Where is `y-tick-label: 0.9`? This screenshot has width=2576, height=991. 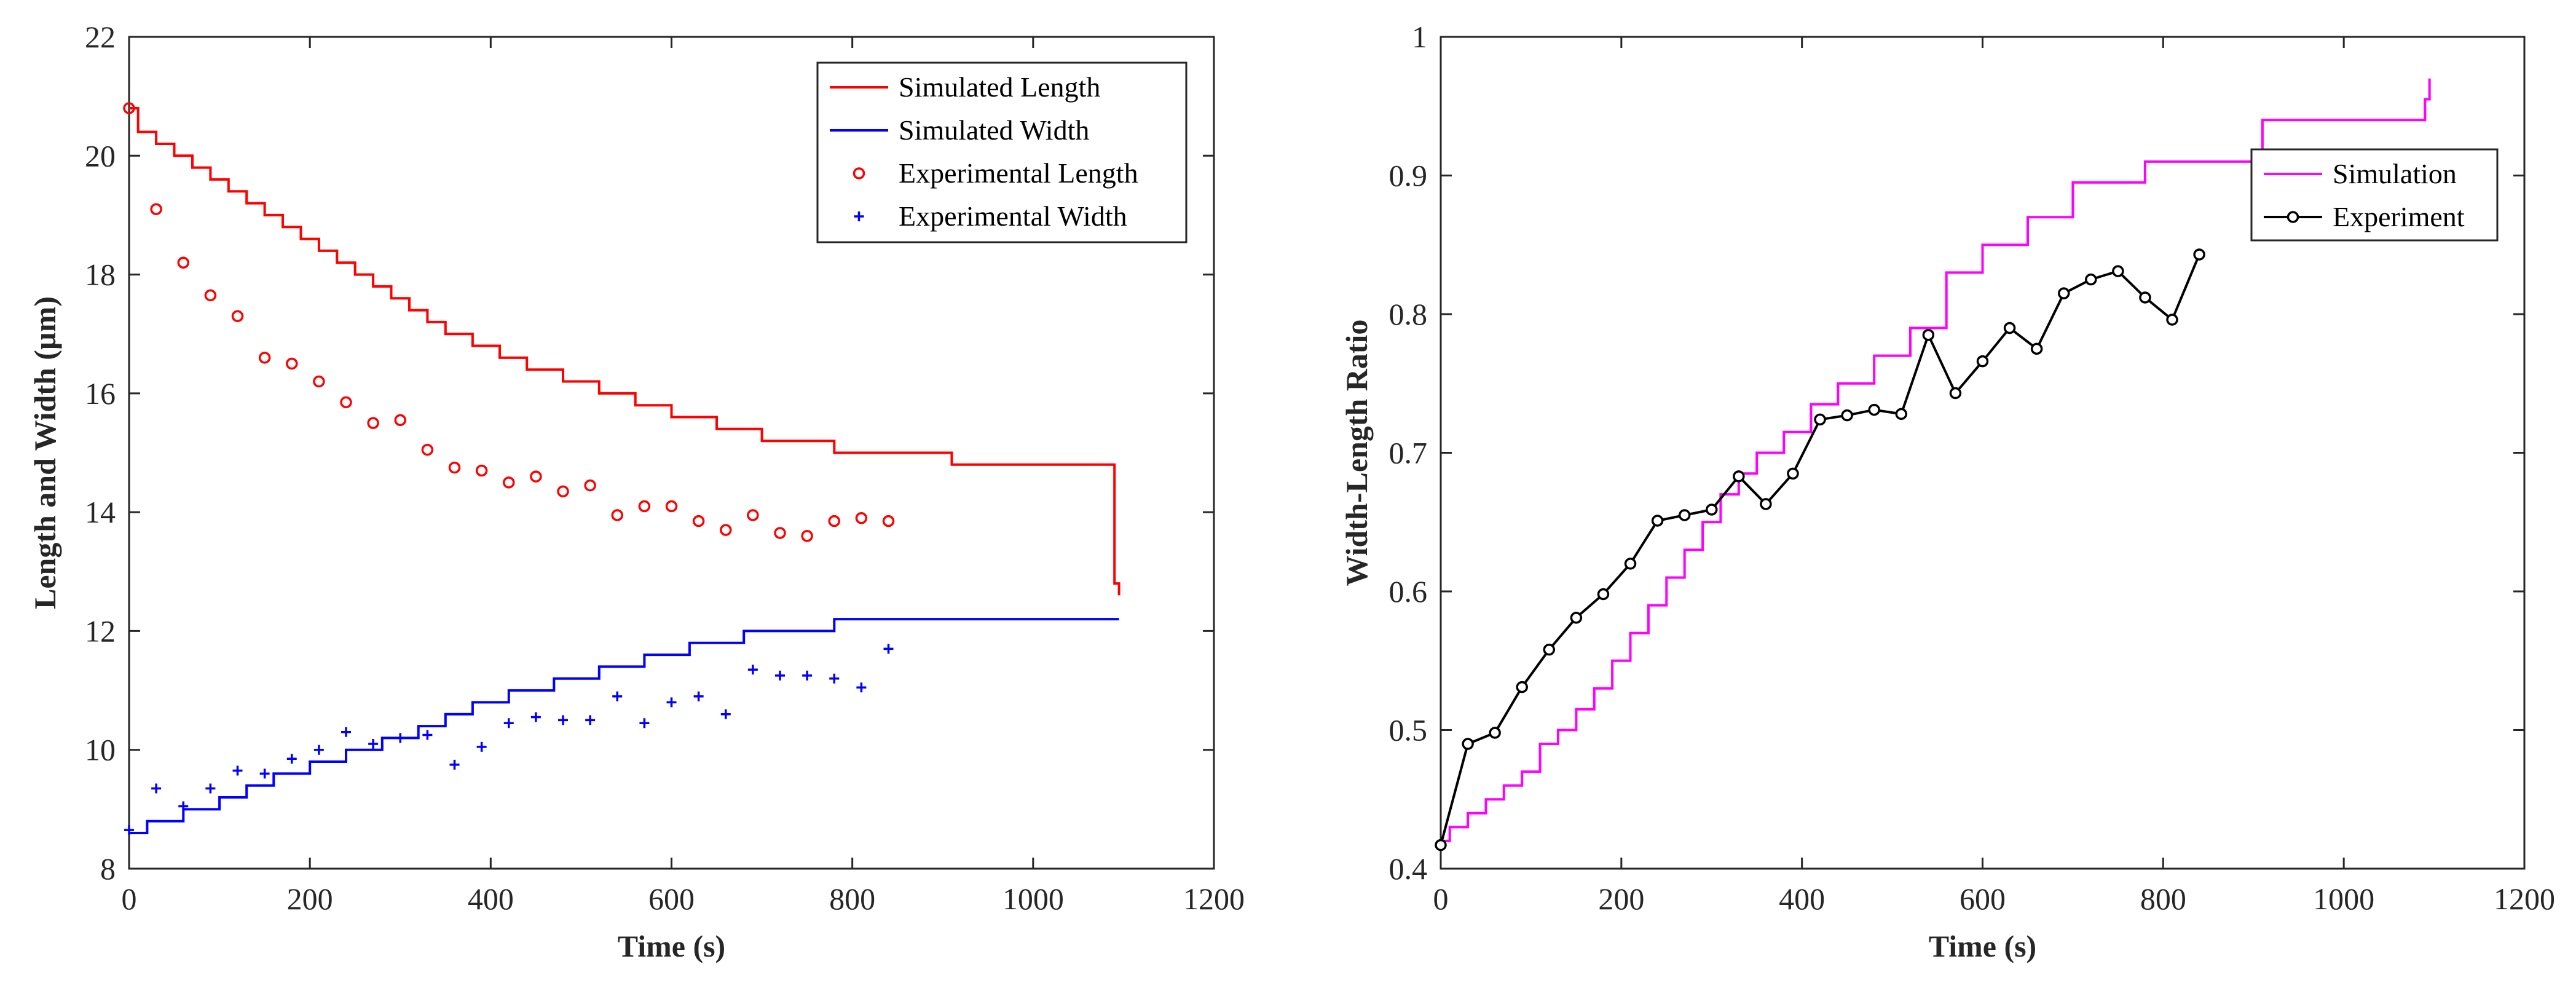 y-tick-label: 0.9 is located at coordinates (1409, 176).